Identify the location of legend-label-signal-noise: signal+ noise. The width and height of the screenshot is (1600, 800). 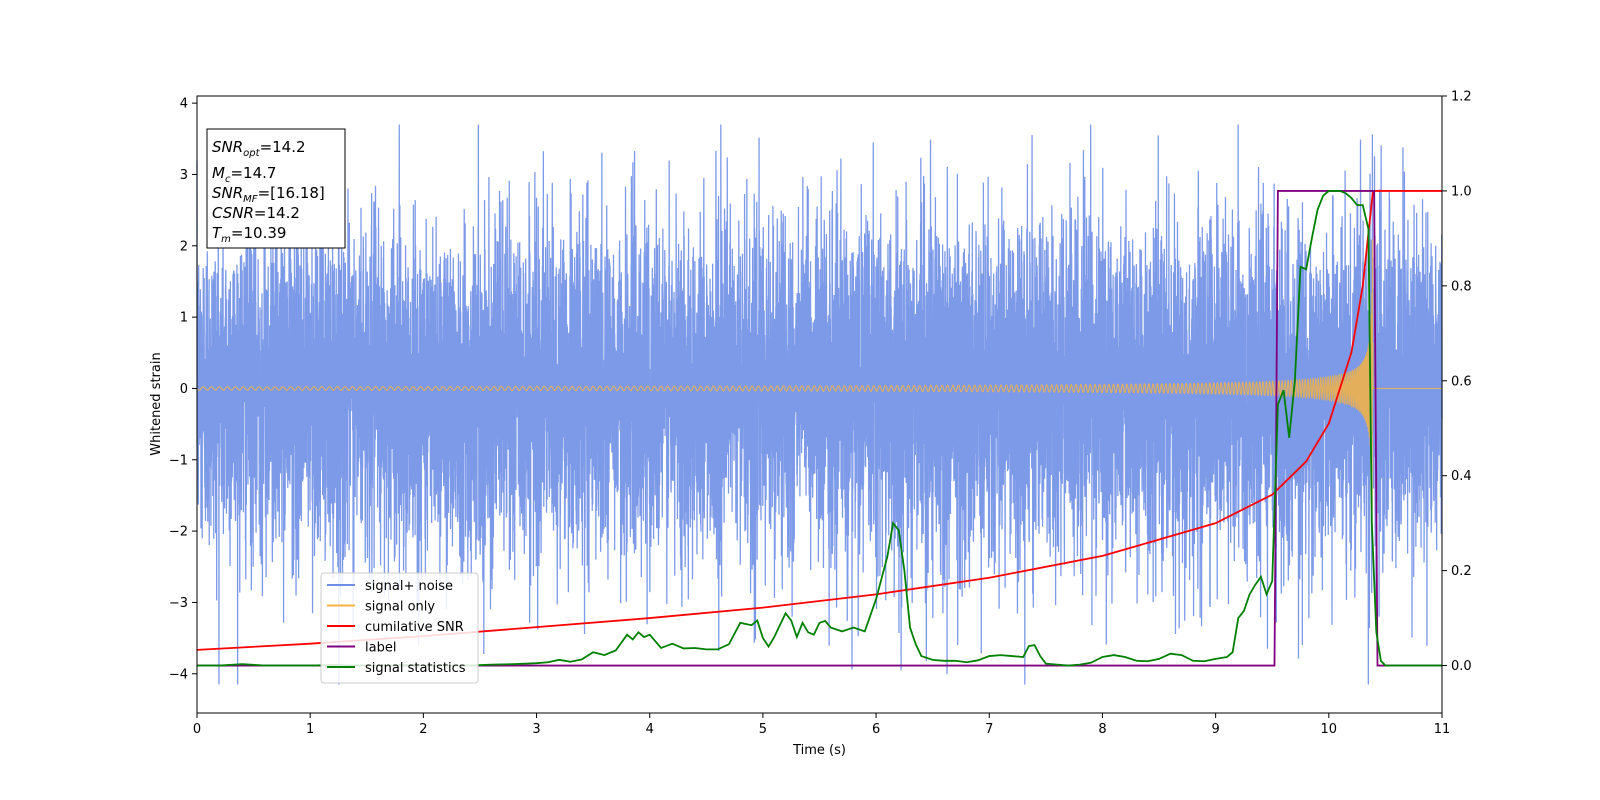
(409, 586).